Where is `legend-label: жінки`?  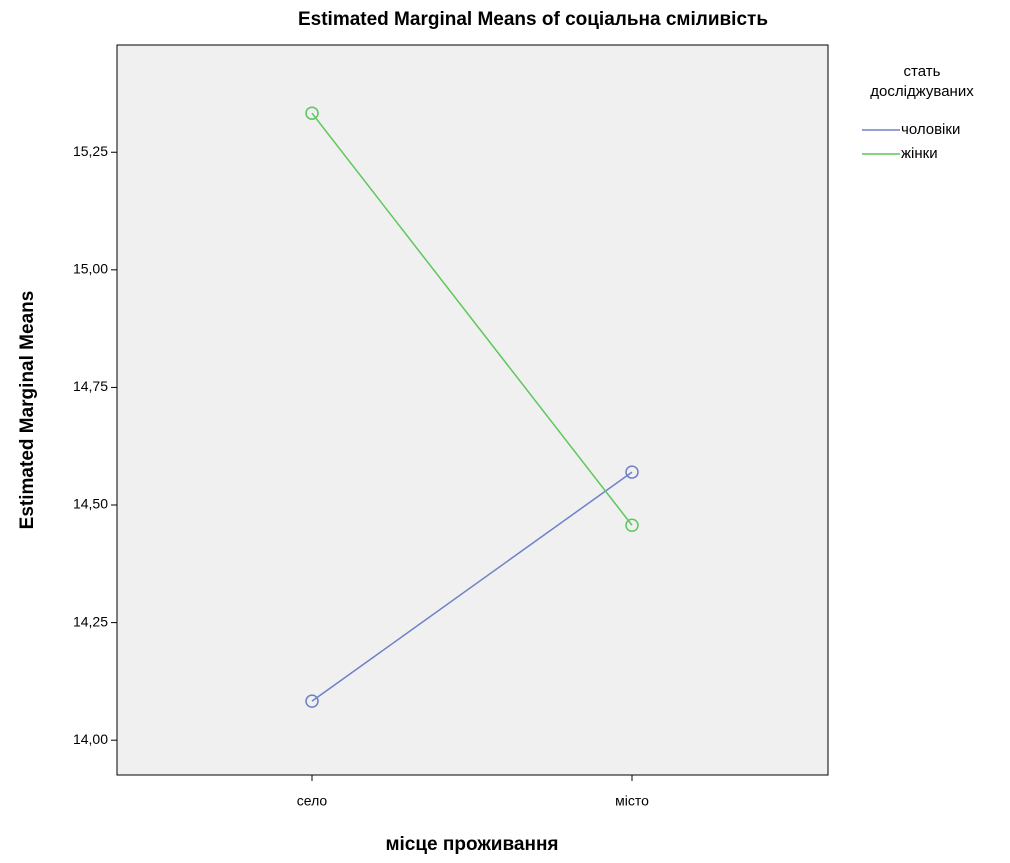
legend-label: жінки is located at coordinates (919, 153).